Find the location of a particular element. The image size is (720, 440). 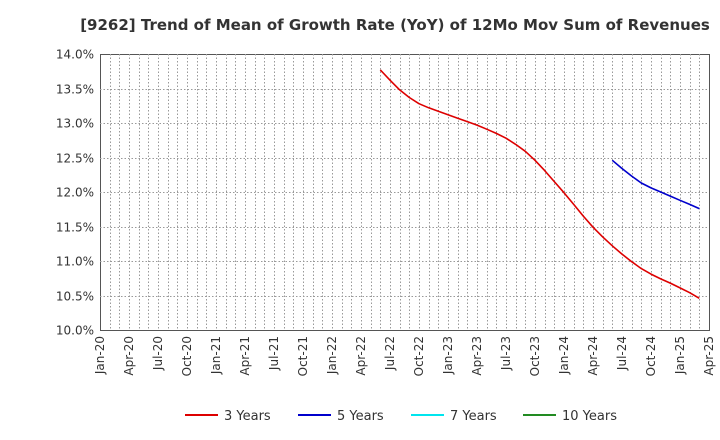

x-tick-label: Oct-21 is located at coordinates (303, 356).